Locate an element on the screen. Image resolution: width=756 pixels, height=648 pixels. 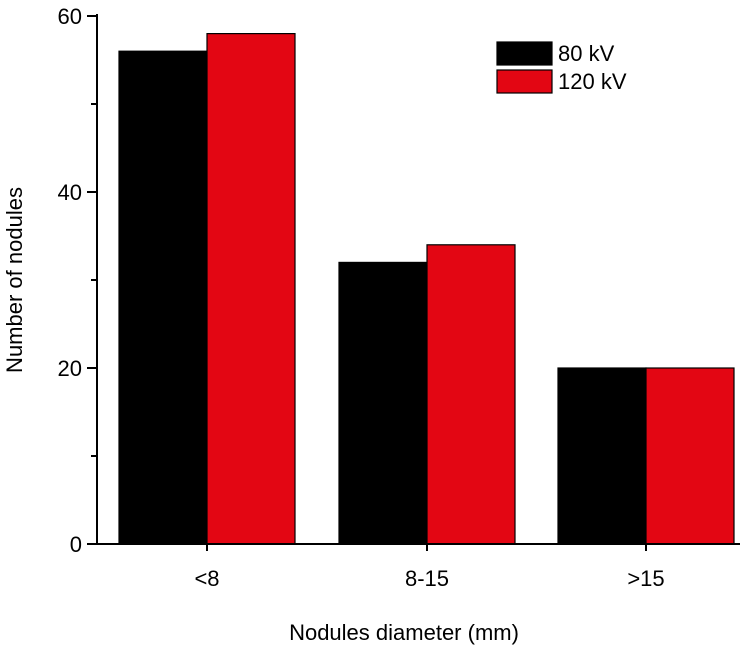
legend-label-80kv: 80 kV is located at coordinates (586, 53).